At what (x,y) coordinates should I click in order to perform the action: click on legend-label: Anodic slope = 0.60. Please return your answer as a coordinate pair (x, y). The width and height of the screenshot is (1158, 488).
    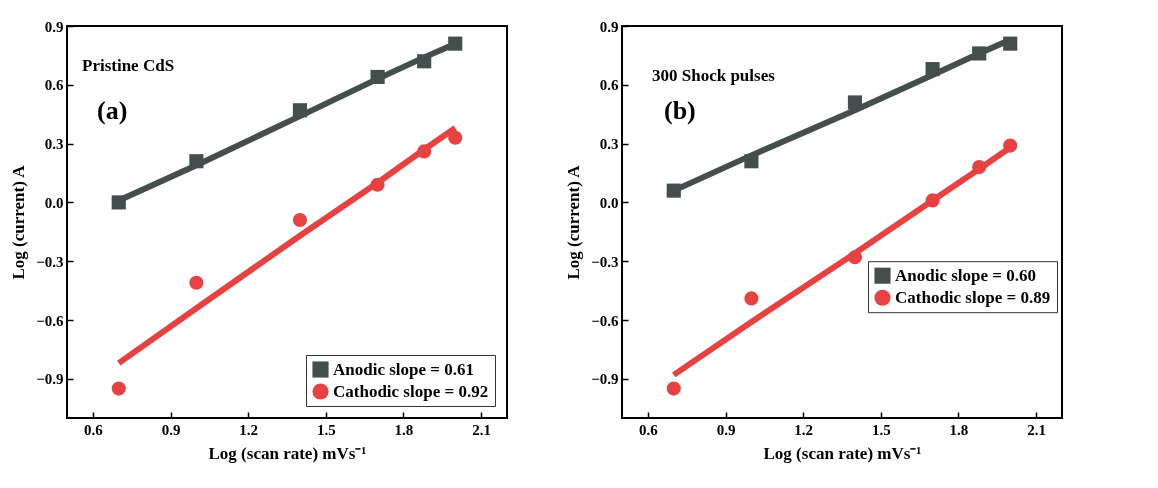
    Looking at the image, I should click on (965, 275).